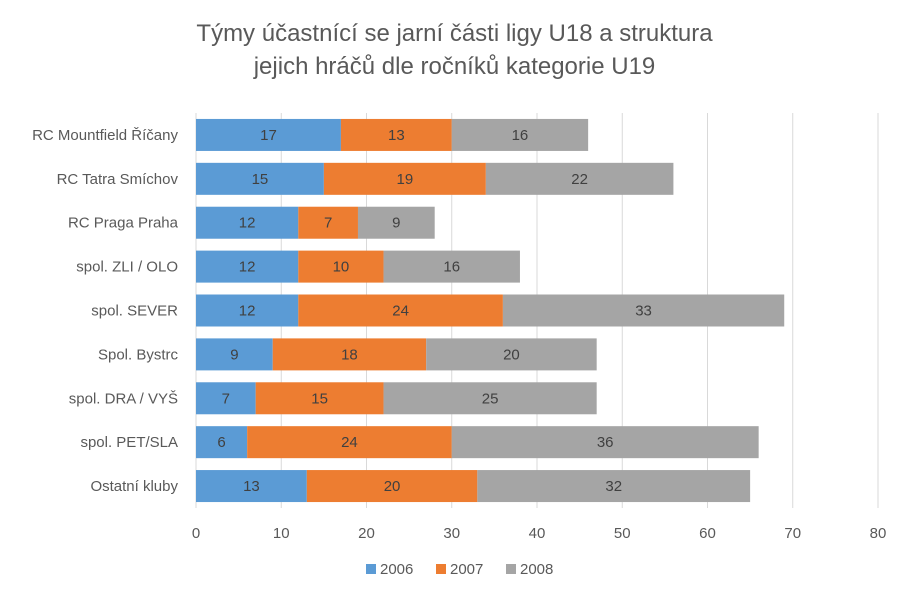 The image size is (909, 603). I want to click on legend-label: 2008, so click(536, 569).